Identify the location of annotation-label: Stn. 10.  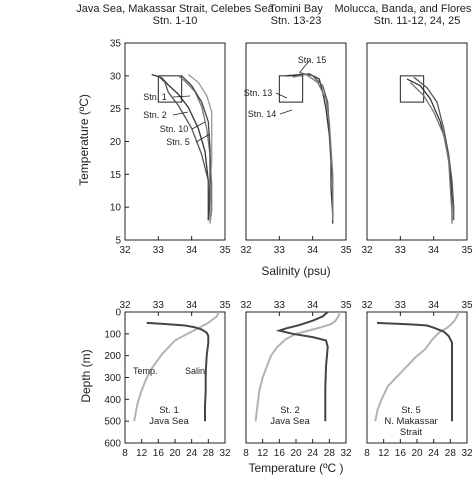
(174, 129).